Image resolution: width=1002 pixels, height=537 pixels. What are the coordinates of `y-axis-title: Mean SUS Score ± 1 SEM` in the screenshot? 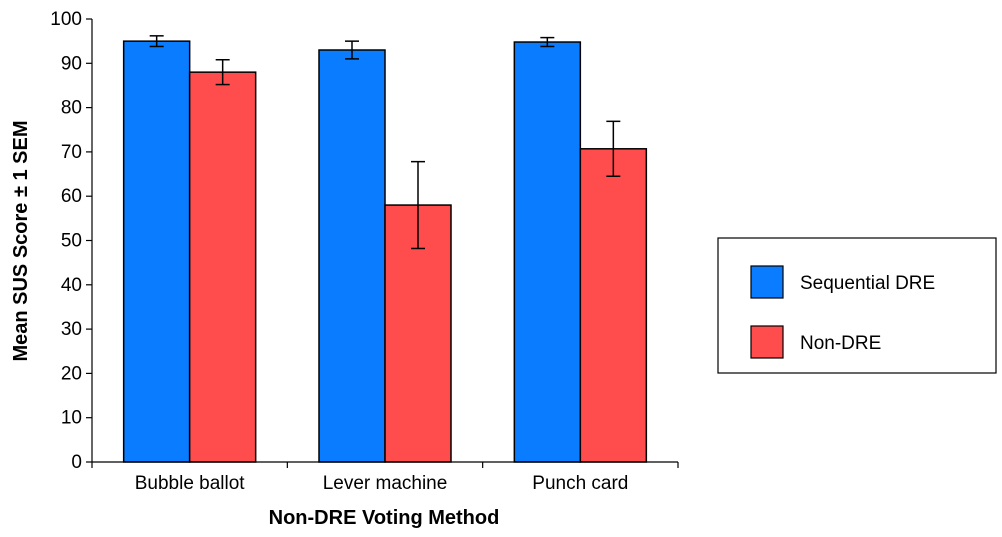 It's located at (21, 240).